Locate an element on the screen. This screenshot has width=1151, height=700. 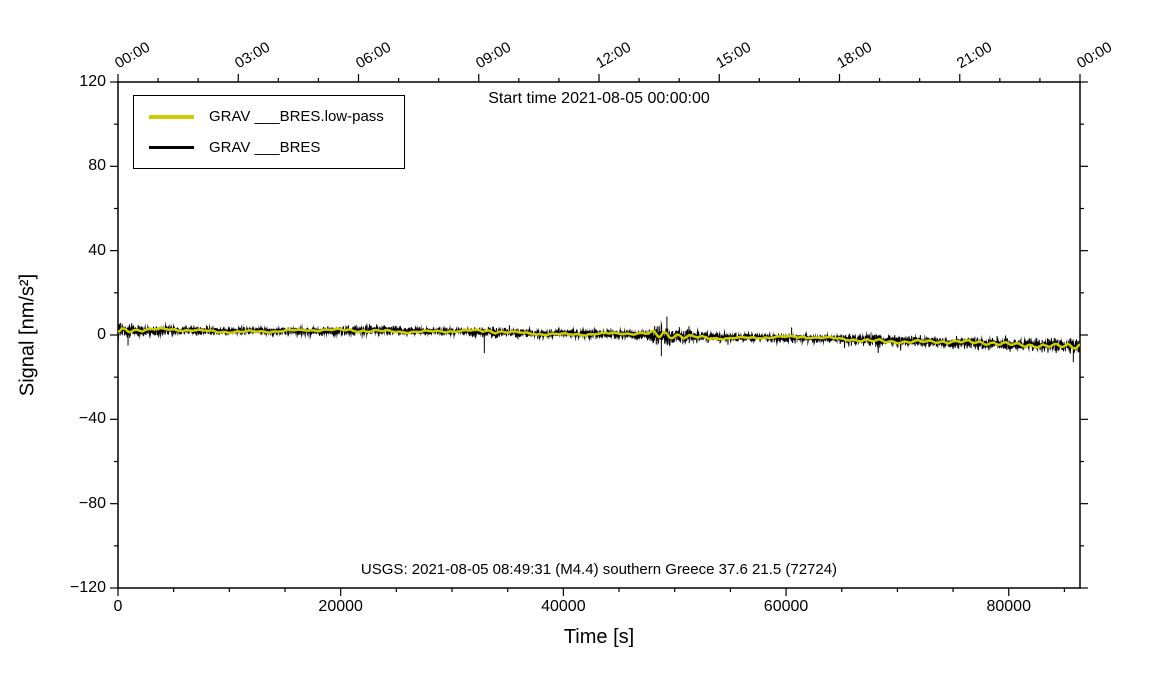
x-tick-label-bottom: 20000 is located at coordinates (340, 606).